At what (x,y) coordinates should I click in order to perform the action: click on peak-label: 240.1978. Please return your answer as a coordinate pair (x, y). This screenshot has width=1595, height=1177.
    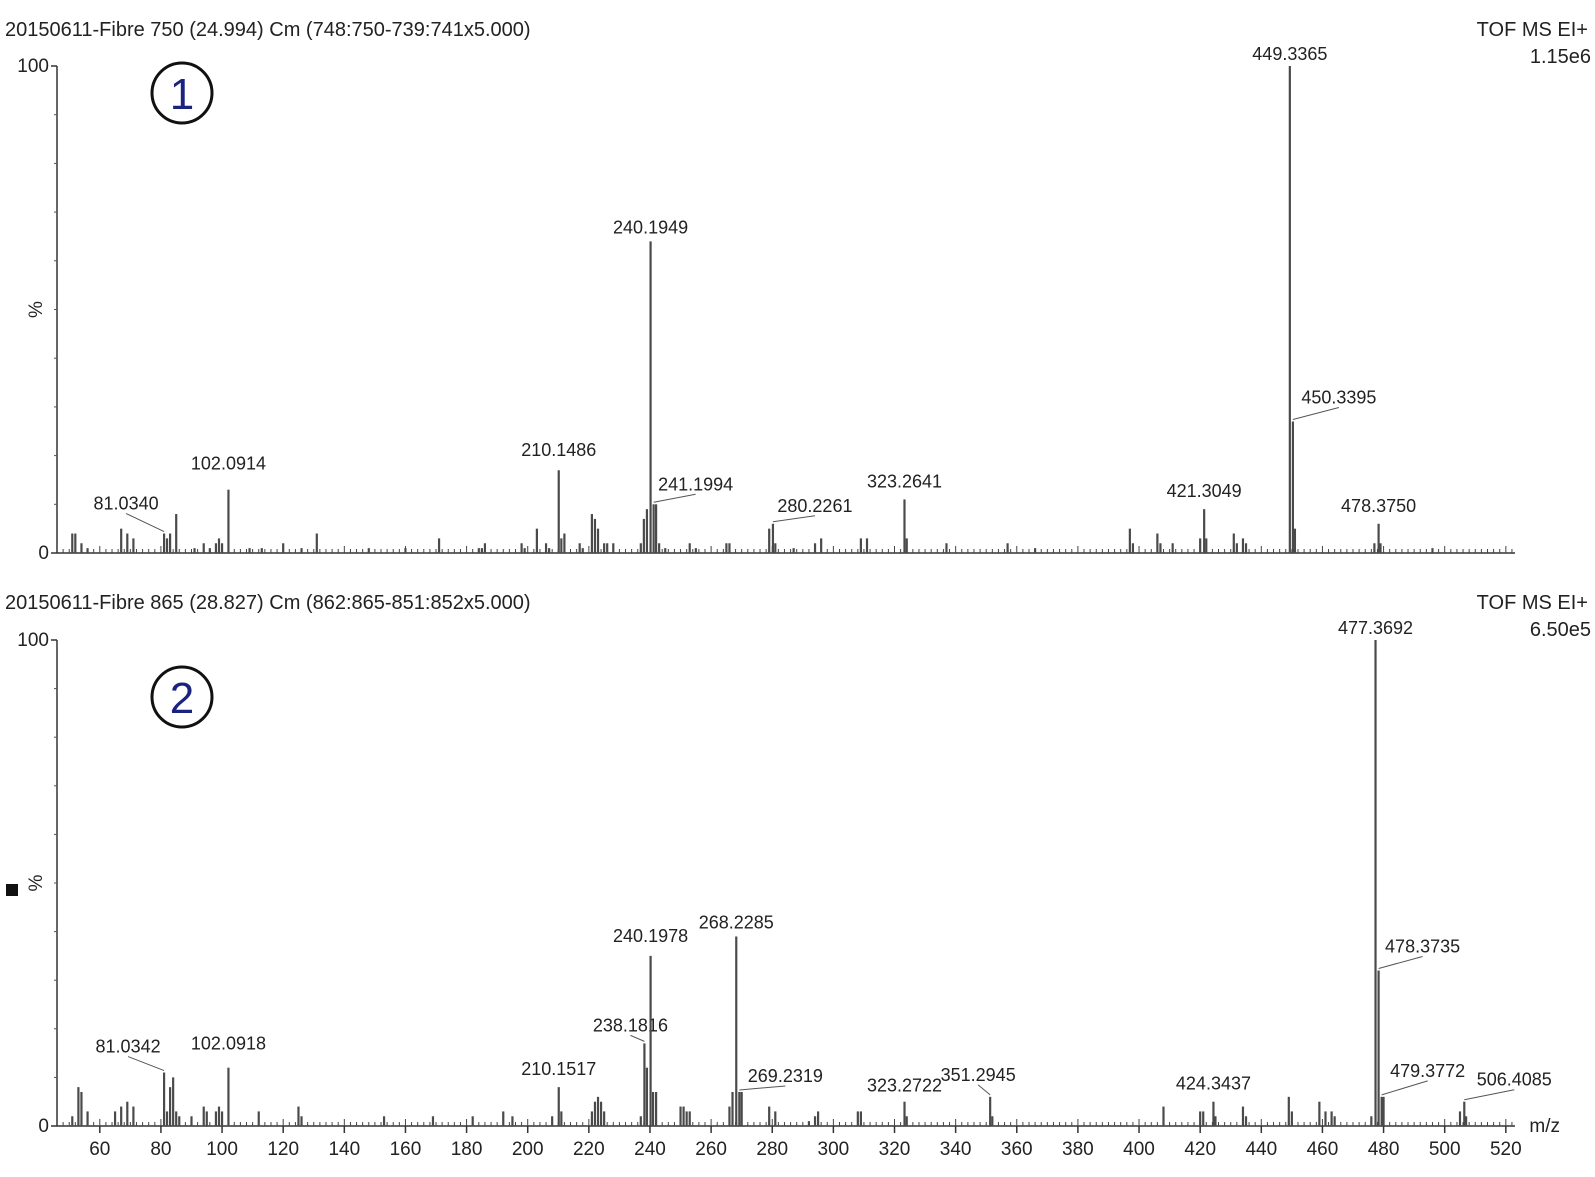
    Looking at the image, I should click on (650, 936).